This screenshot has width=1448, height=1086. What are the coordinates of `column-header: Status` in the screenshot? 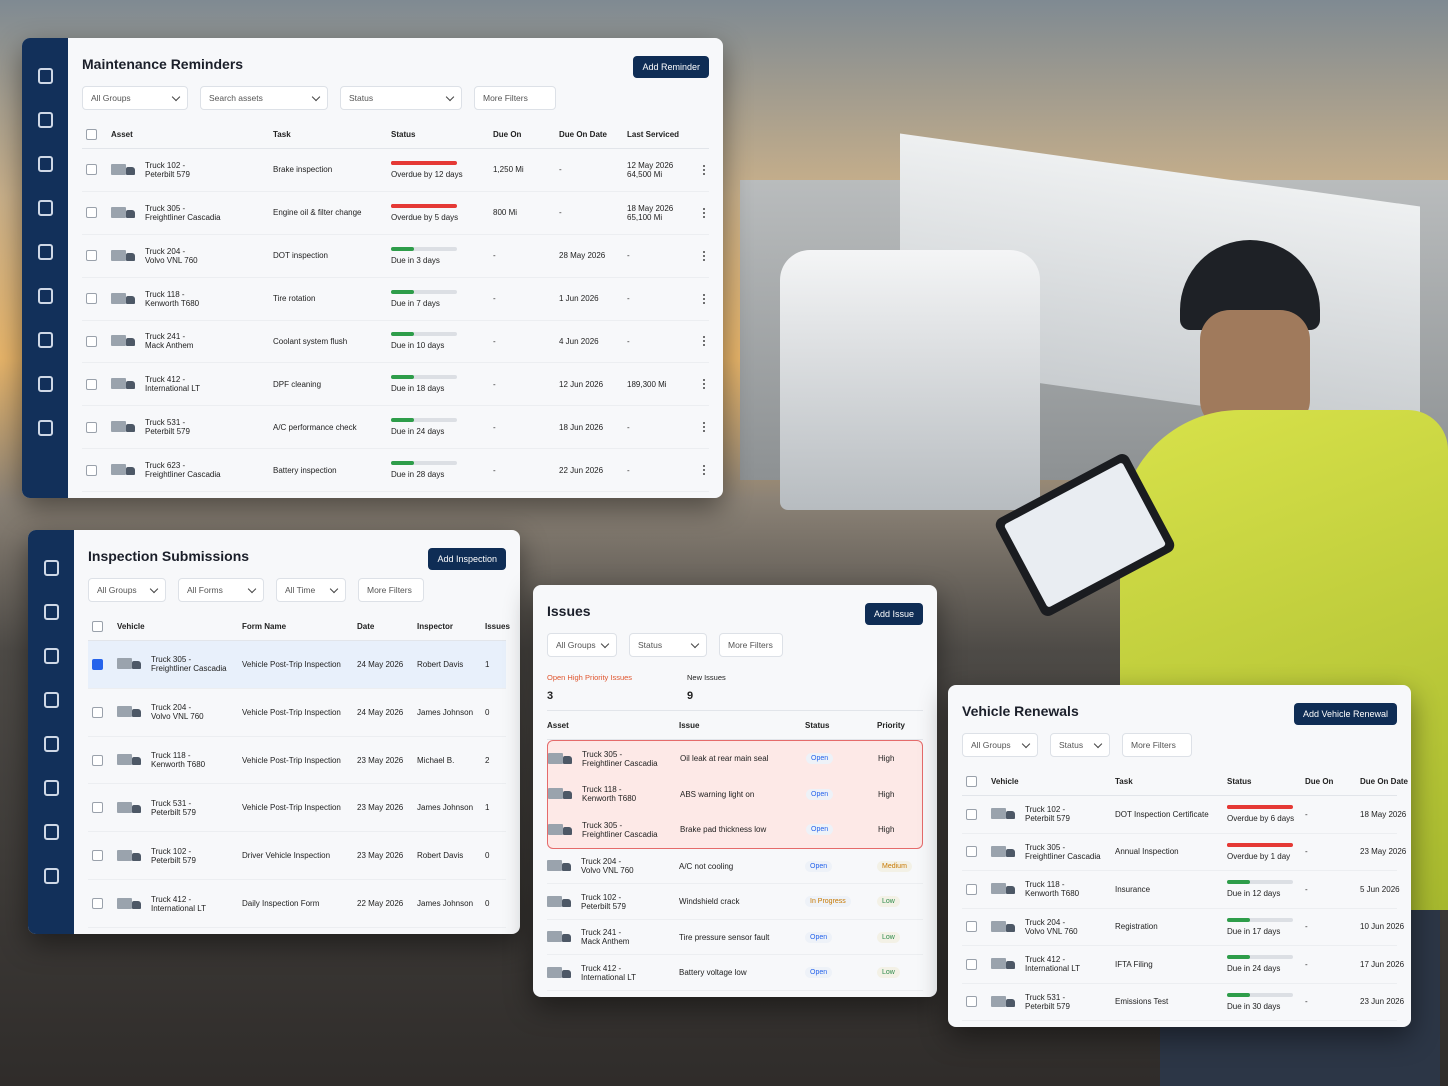 It's located at (403, 134).